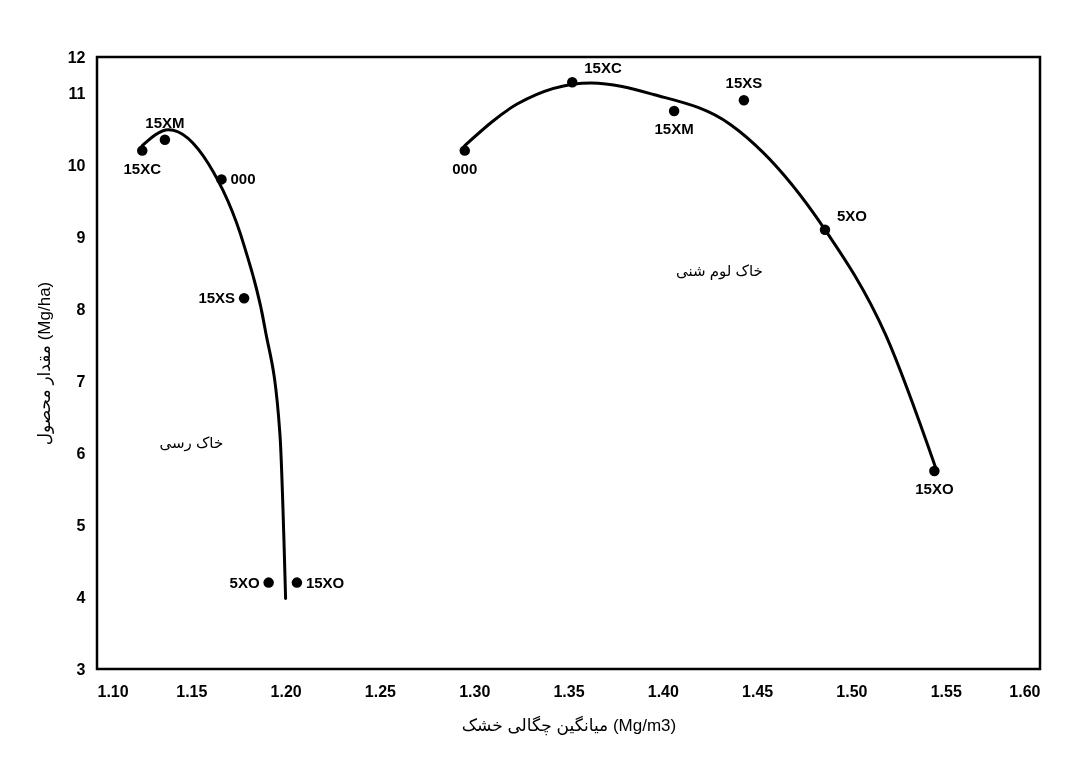  Describe the element at coordinates (191, 442) in the screenshot. I see `annotation: خاک رسی` at that location.